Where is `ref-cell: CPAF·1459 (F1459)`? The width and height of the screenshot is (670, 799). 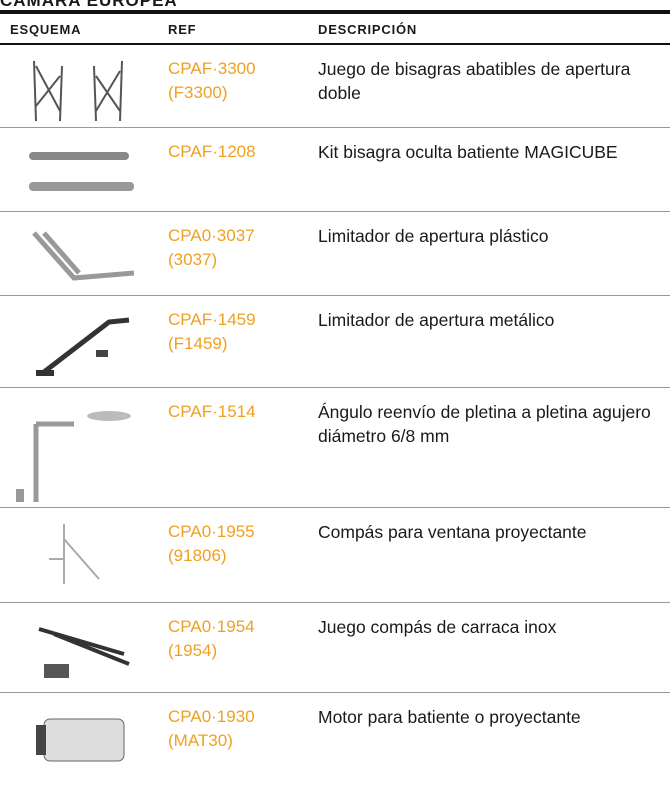
ref-cell: CPAF·1459 (F1459) is located at coordinates (212, 332).